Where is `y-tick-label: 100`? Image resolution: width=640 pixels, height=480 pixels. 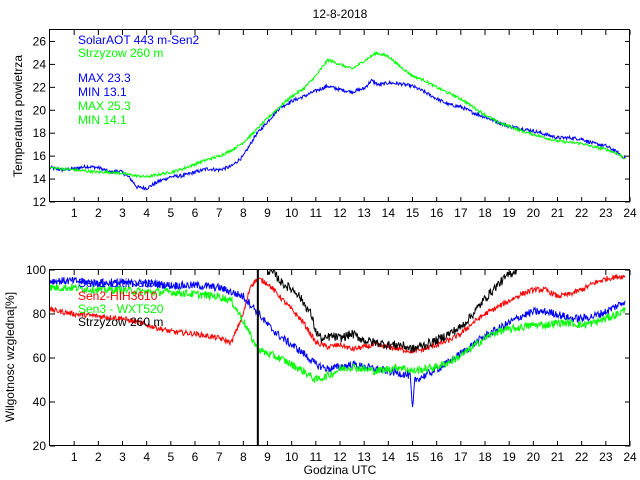 y-tick-label: 100 is located at coordinates (36, 270).